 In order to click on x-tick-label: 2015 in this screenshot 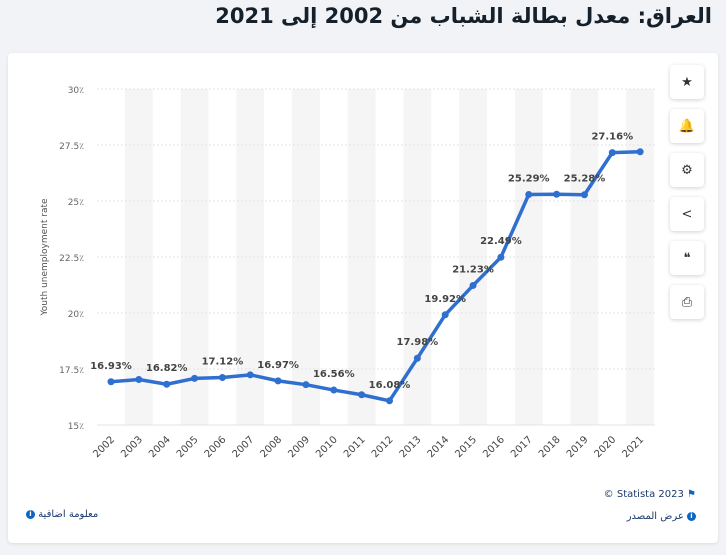, I will do `click(466, 447)`.